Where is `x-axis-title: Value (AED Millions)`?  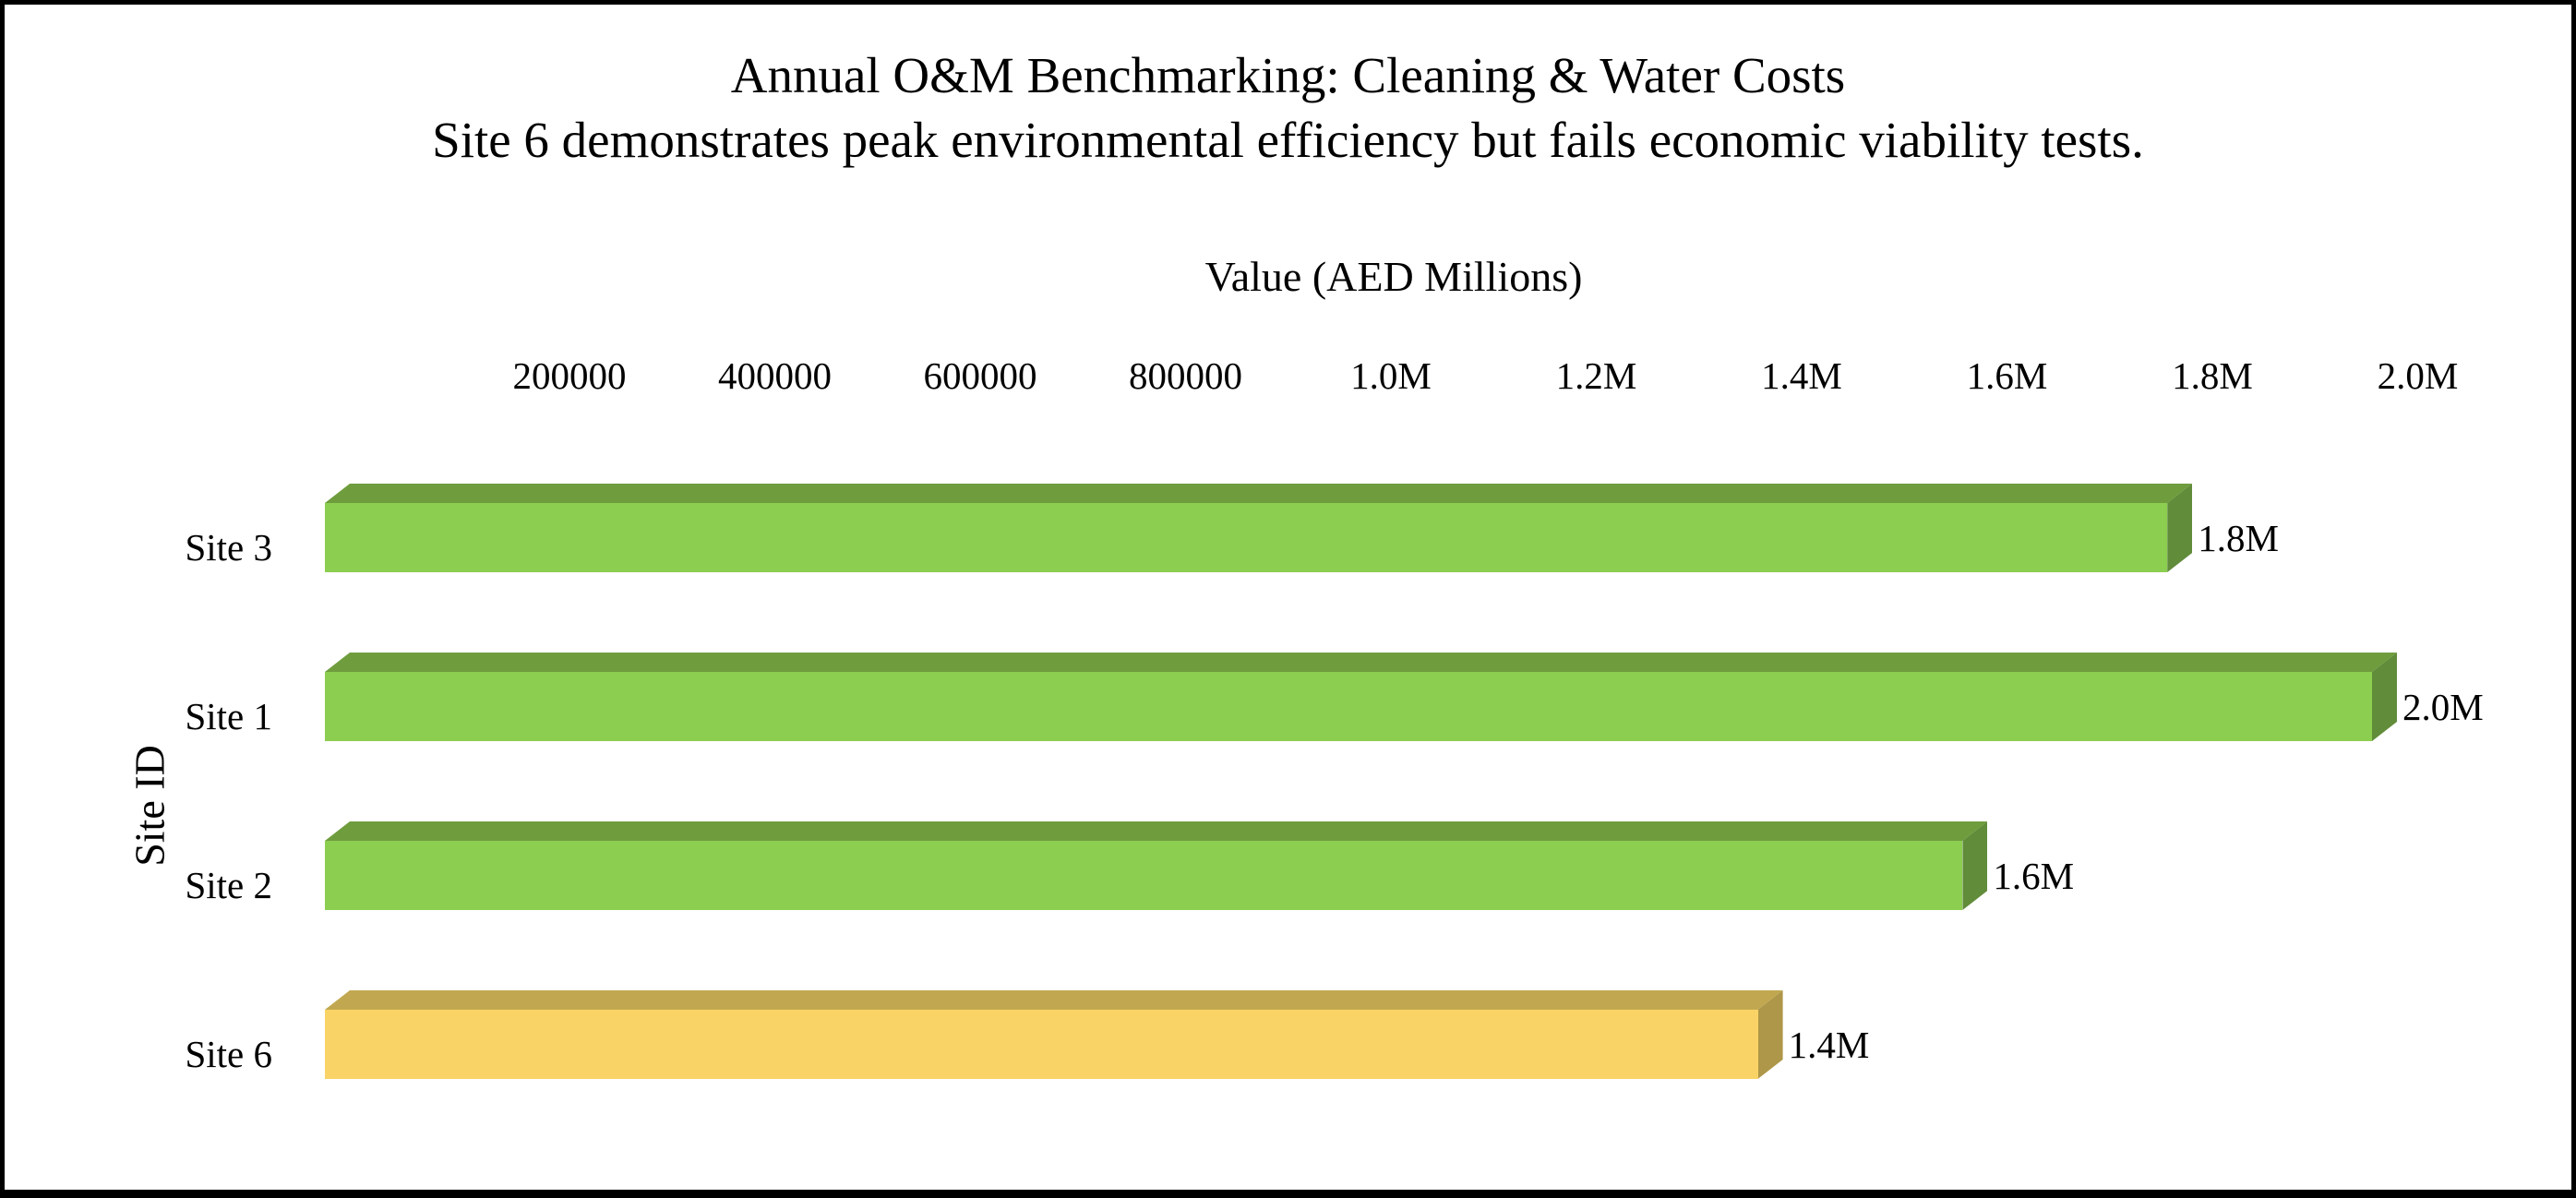
x-axis-title: Value (AED Millions) is located at coordinates (1394, 276).